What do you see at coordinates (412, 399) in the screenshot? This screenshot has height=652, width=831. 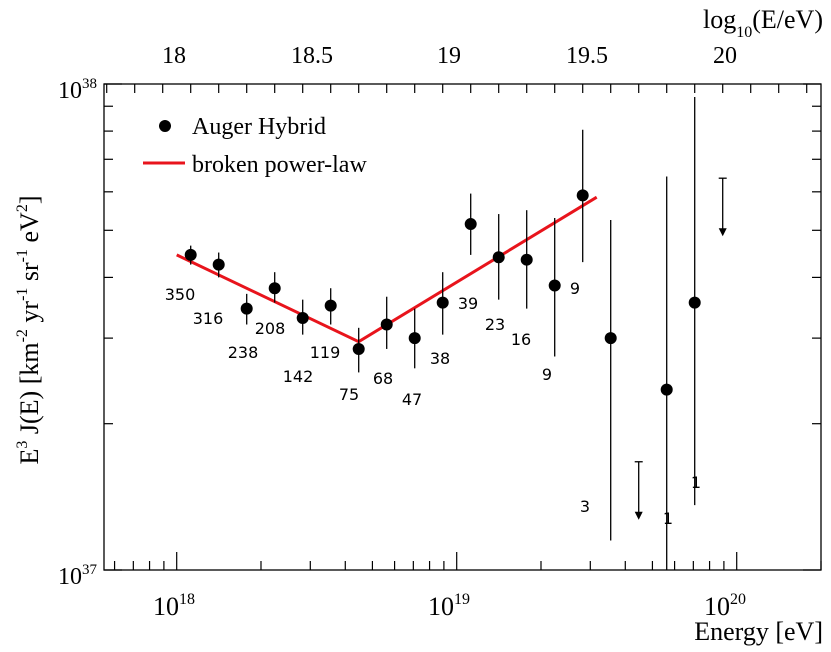 I see `event-count-label: 47` at bounding box center [412, 399].